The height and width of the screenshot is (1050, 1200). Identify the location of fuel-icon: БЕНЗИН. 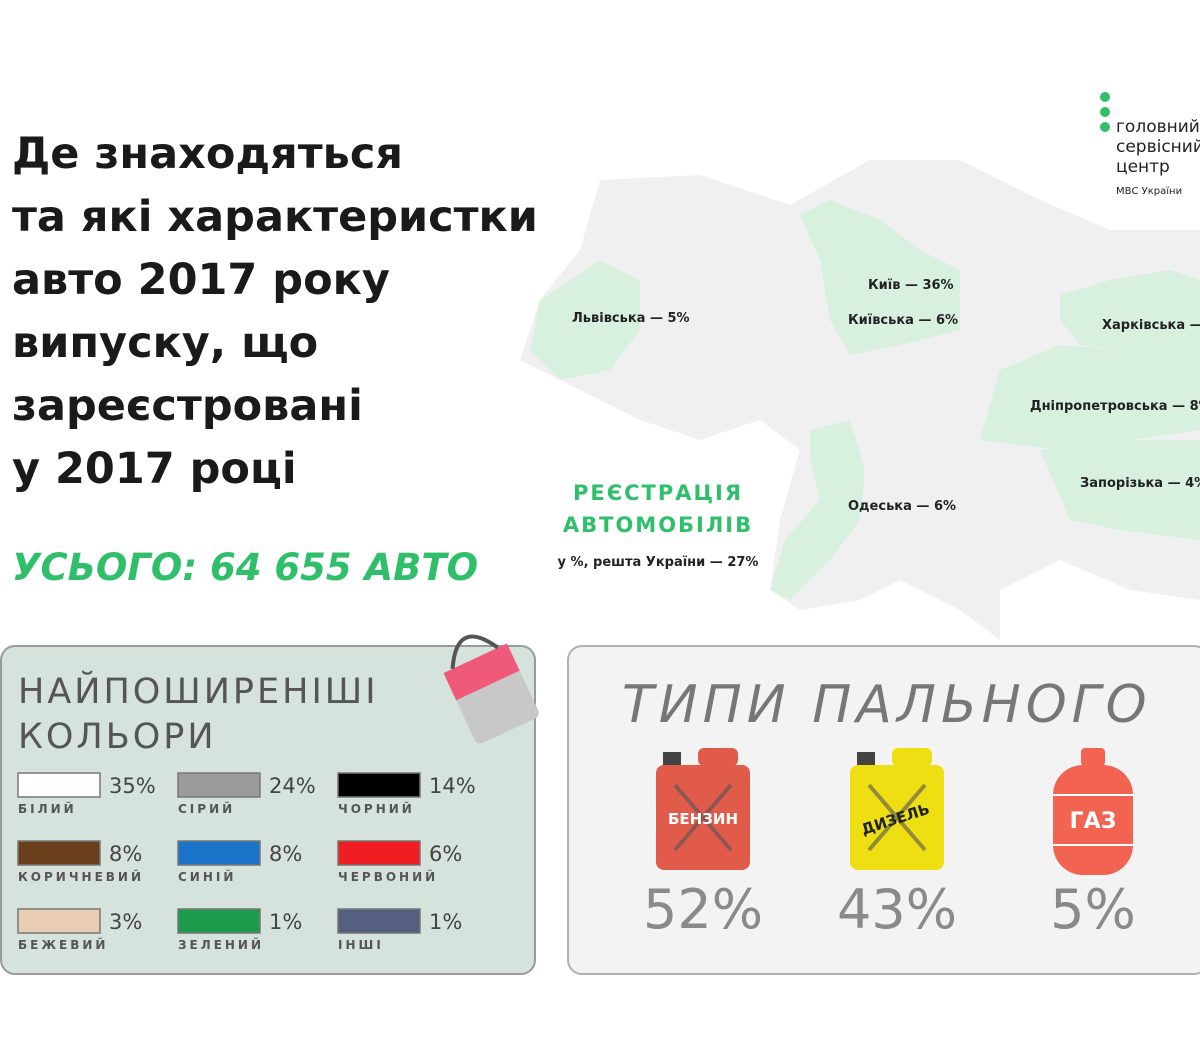
(703, 809).